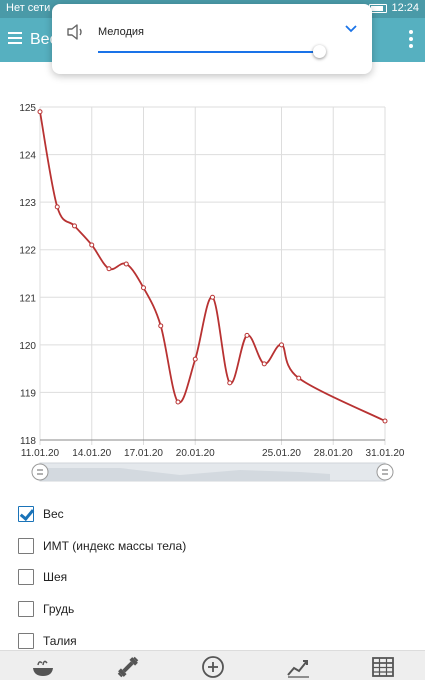  Describe the element at coordinates (27, 298) in the screenshot. I see `y-tick-label: 121` at that location.